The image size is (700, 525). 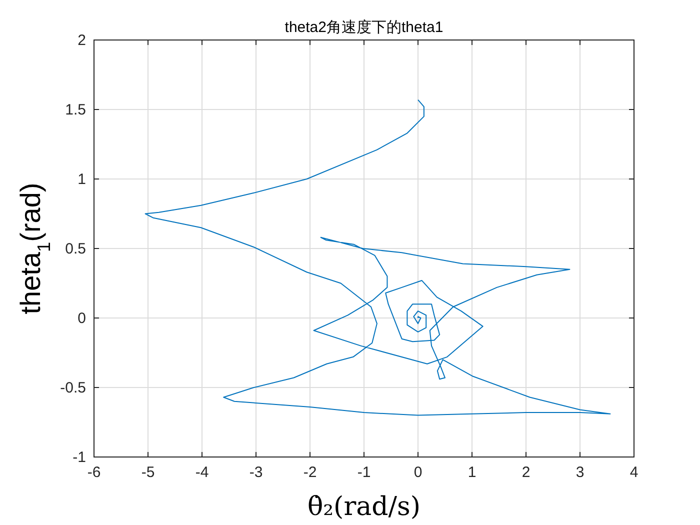 What do you see at coordinates (580, 472) in the screenshot?
I see `x-tick-label: 3` at bounding box center [580, 472].